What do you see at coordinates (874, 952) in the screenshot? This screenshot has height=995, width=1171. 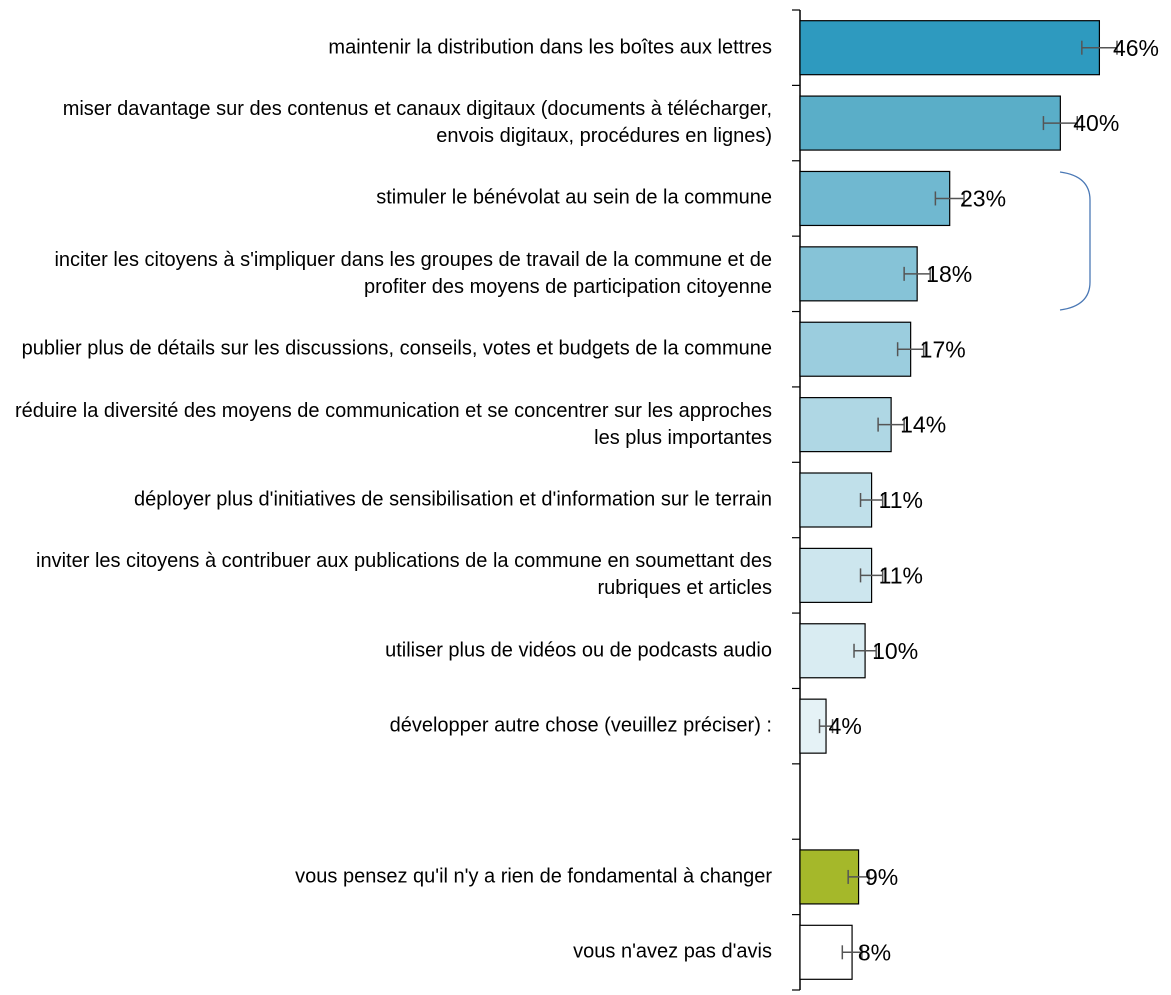 I see `value-label: 8%` at bounding box center [874, 952].